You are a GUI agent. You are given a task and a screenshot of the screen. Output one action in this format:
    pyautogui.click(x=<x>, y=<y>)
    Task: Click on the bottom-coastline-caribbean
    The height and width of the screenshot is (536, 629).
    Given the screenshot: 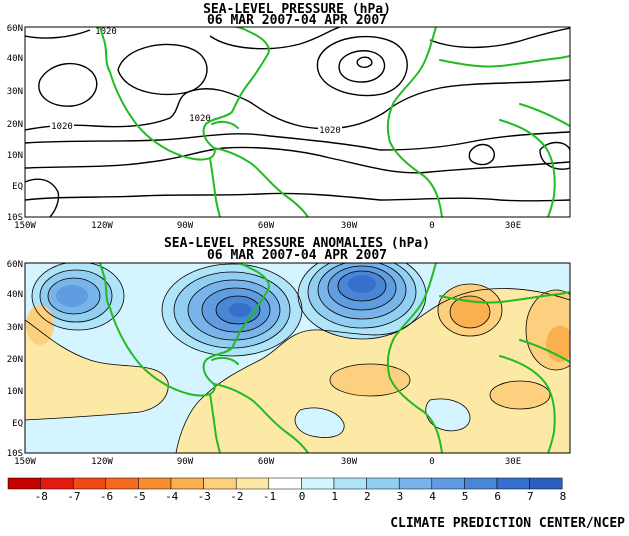 What is the action you would take?
    pyautogui.click(x=225, y=360)
    